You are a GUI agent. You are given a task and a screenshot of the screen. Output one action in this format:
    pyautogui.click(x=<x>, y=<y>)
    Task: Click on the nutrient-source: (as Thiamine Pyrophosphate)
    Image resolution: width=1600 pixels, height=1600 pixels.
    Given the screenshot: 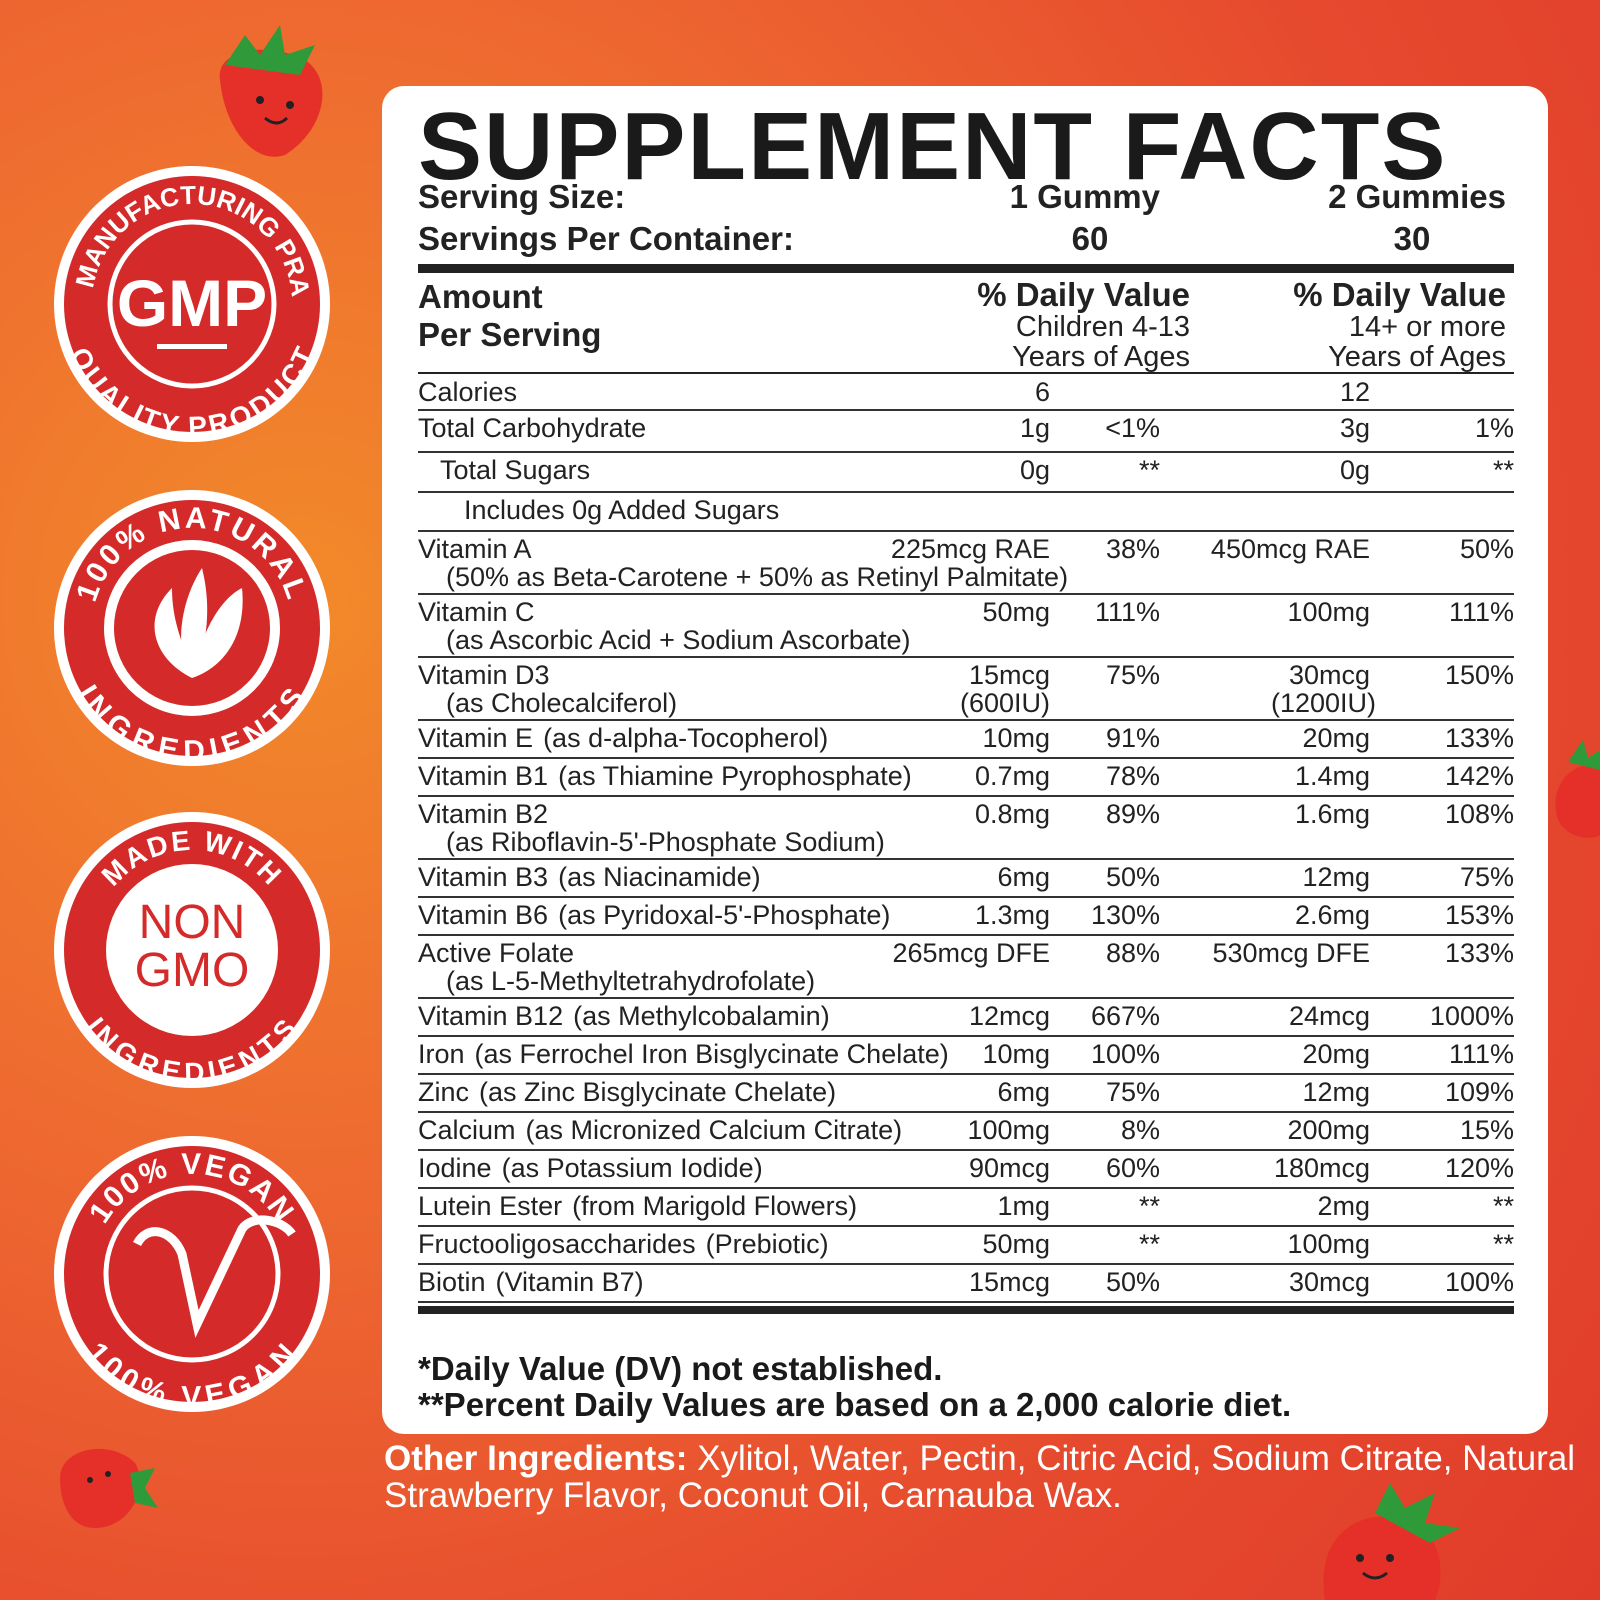 What is the action you would take?
    pyautogui.click(x=735, y=776)
    